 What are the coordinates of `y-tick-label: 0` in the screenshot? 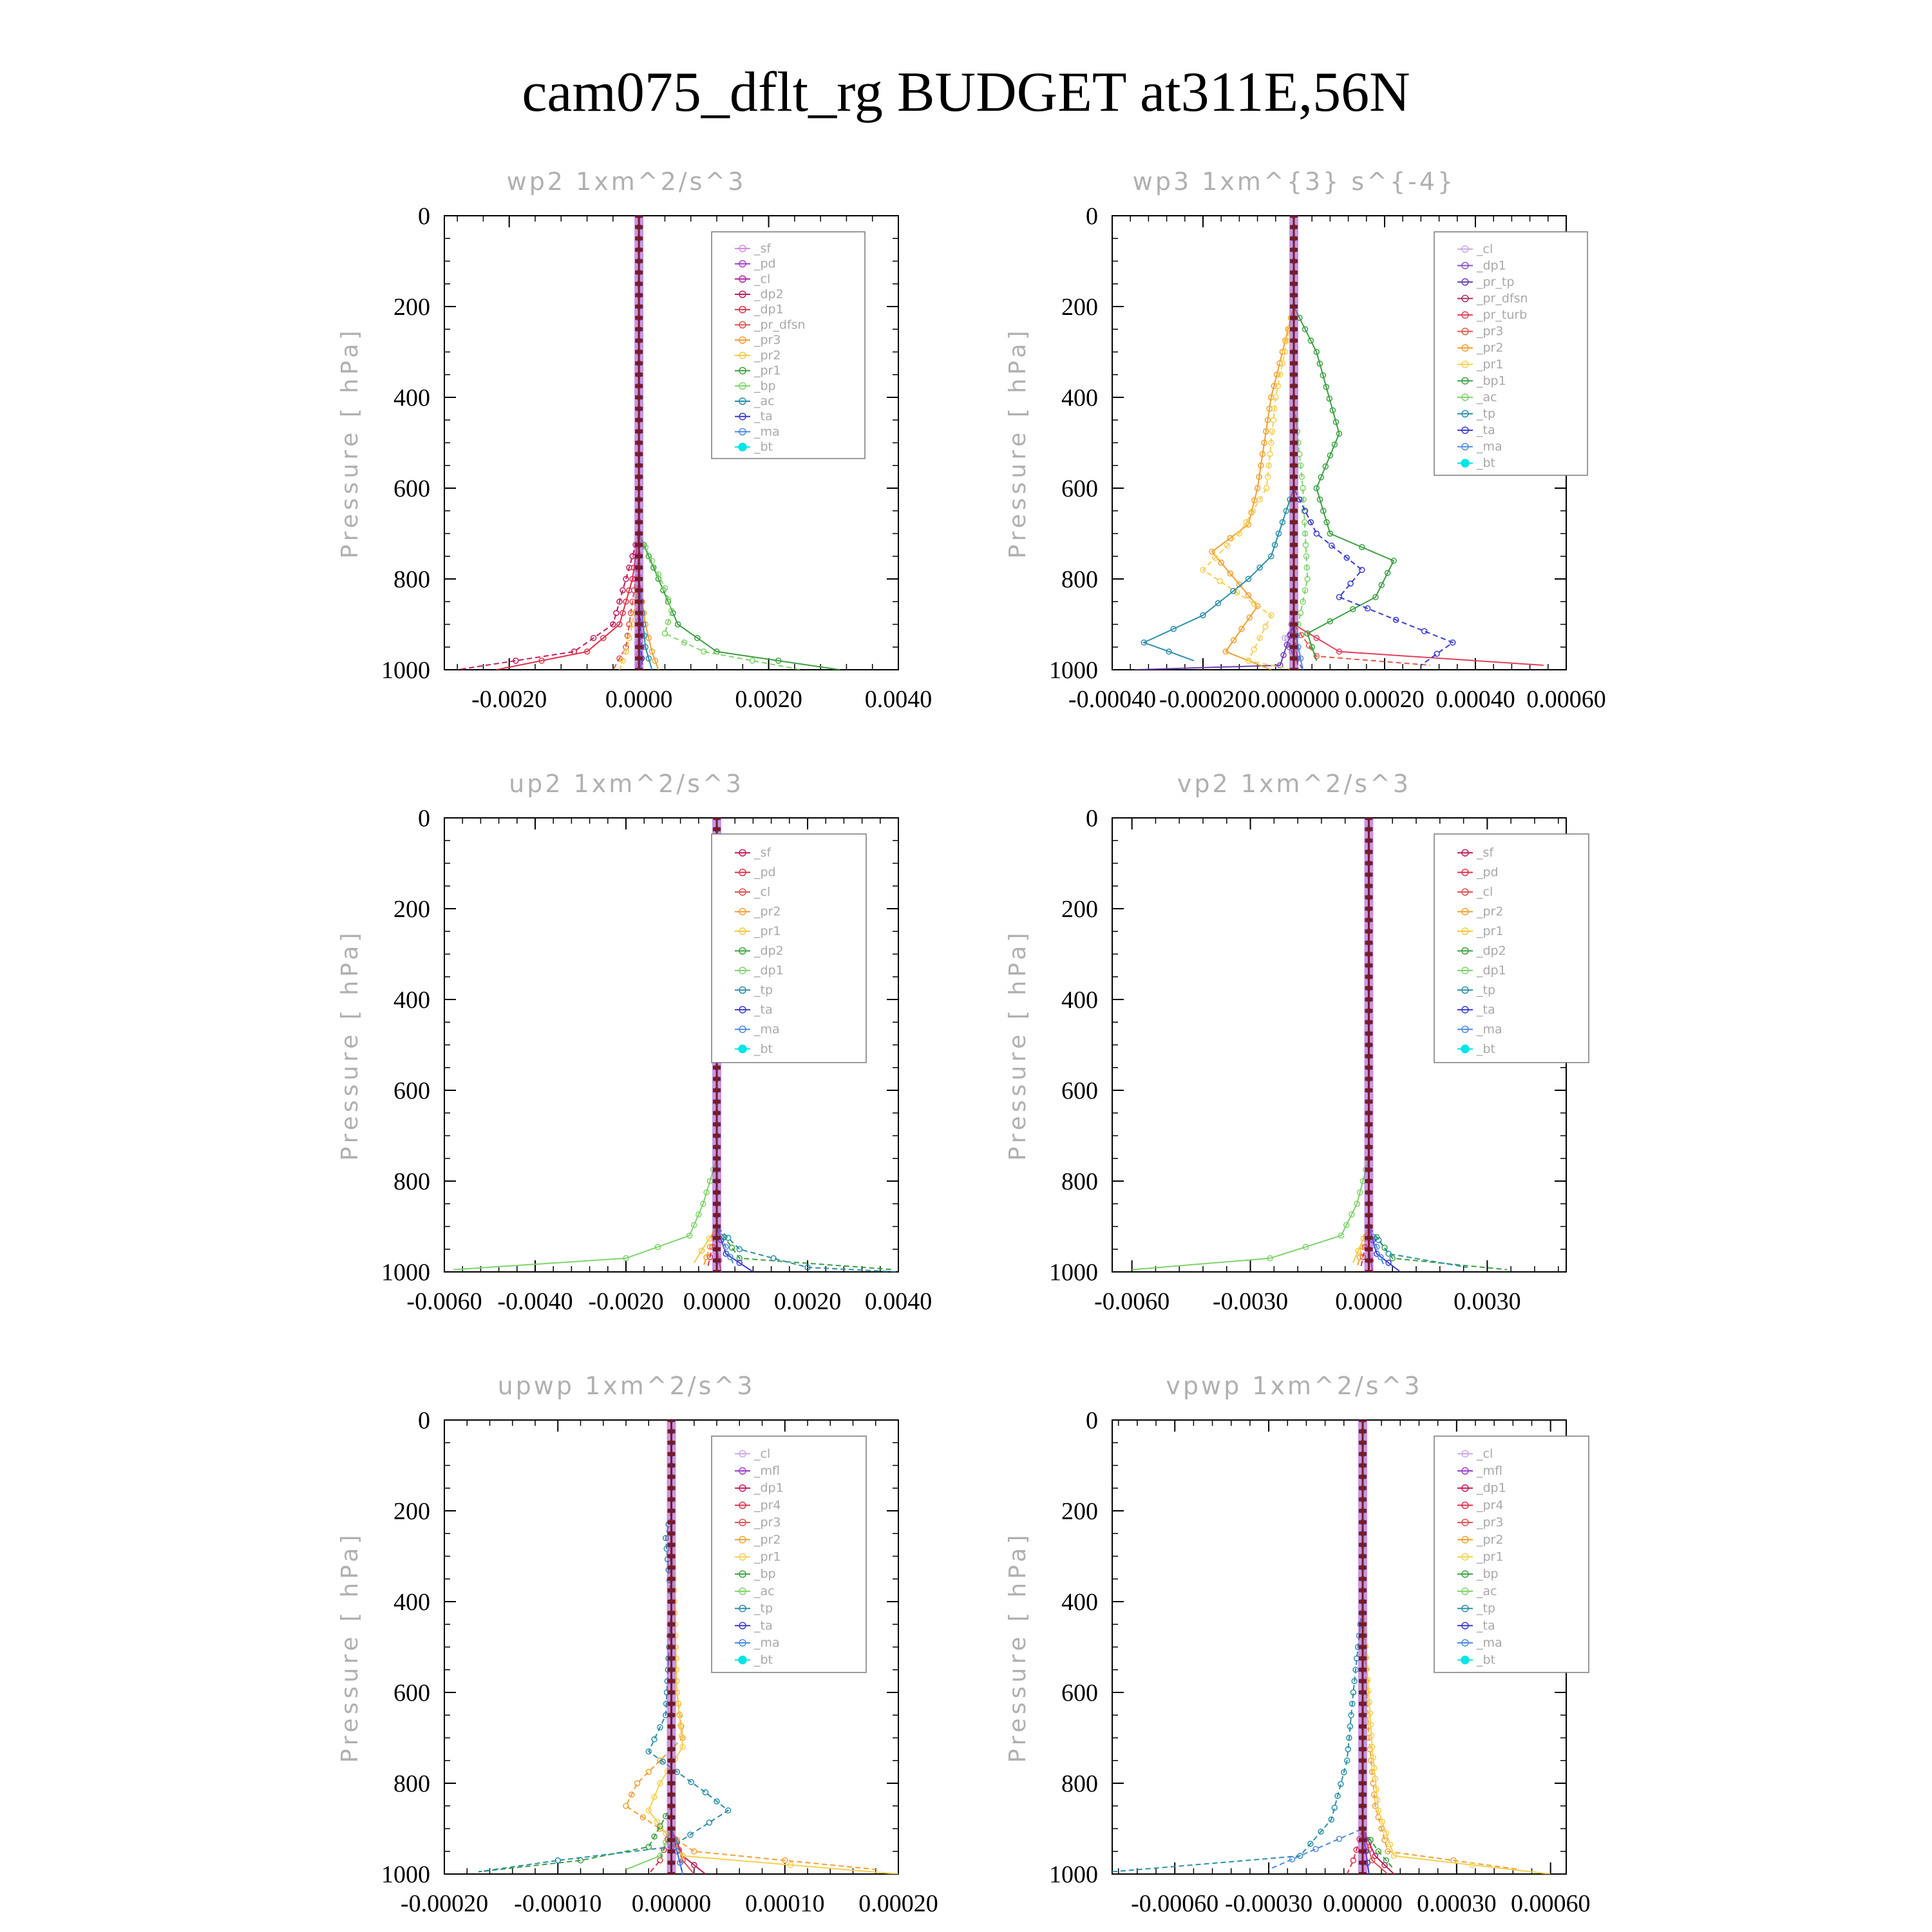 It's located at (1092, 216).